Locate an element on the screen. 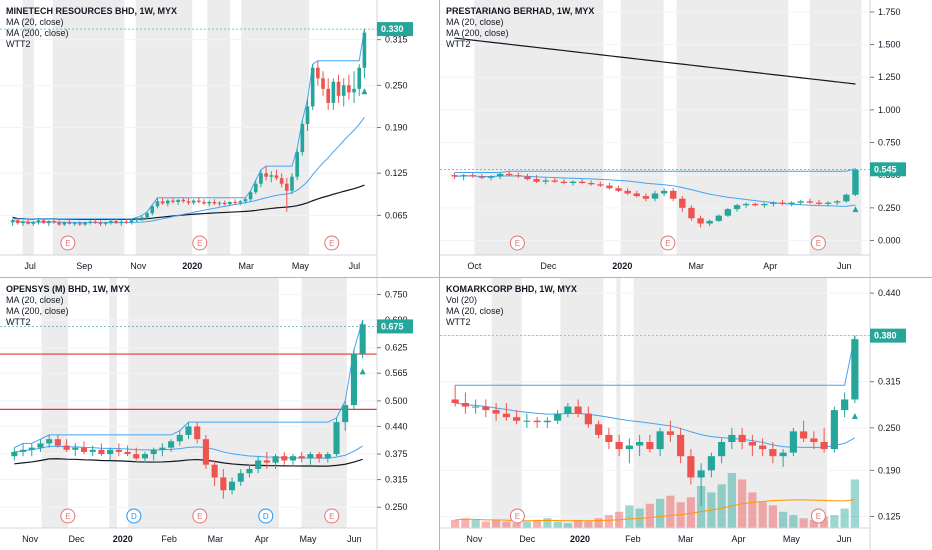 This screenshot has height=550, width=932. pane-divider-horizontal is located at coordinates (466, 277).